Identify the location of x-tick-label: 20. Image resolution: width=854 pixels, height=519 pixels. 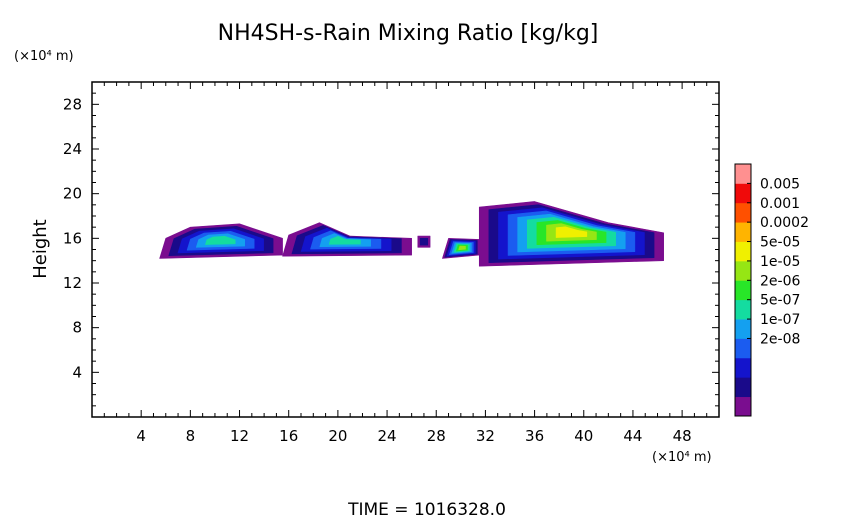
(337, 436).